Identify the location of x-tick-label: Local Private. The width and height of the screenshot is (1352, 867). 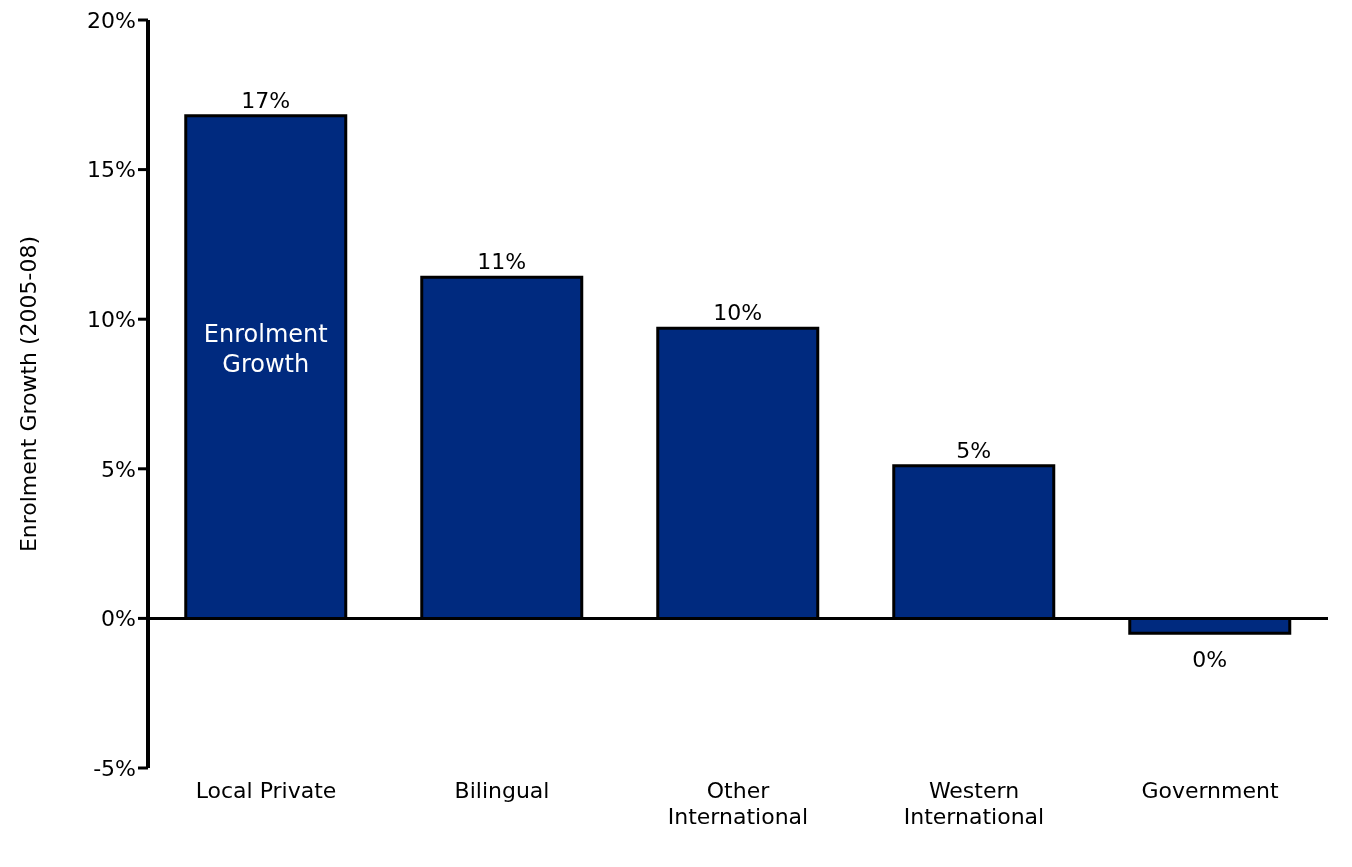
(266, 790).